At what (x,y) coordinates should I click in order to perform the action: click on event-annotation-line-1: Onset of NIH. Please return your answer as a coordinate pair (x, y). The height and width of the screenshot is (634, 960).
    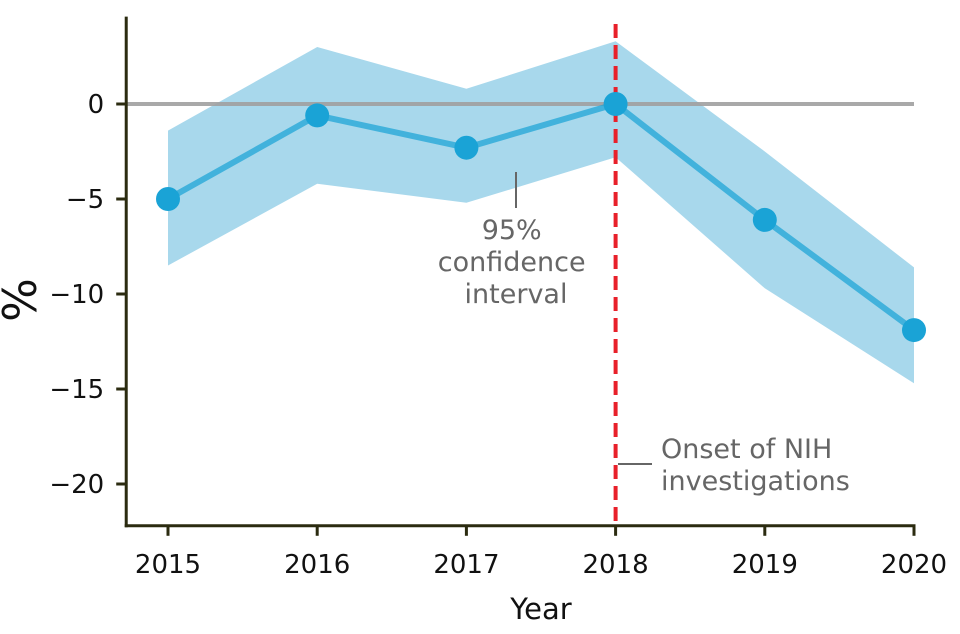
    Looking at the image, I should click on (746, 449).